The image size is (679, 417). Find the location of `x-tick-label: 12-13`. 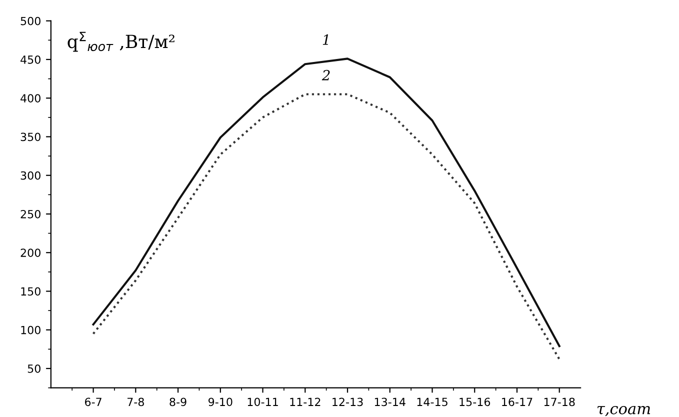

x-tick-label: 12-13 is located at coordinates (347, 402).